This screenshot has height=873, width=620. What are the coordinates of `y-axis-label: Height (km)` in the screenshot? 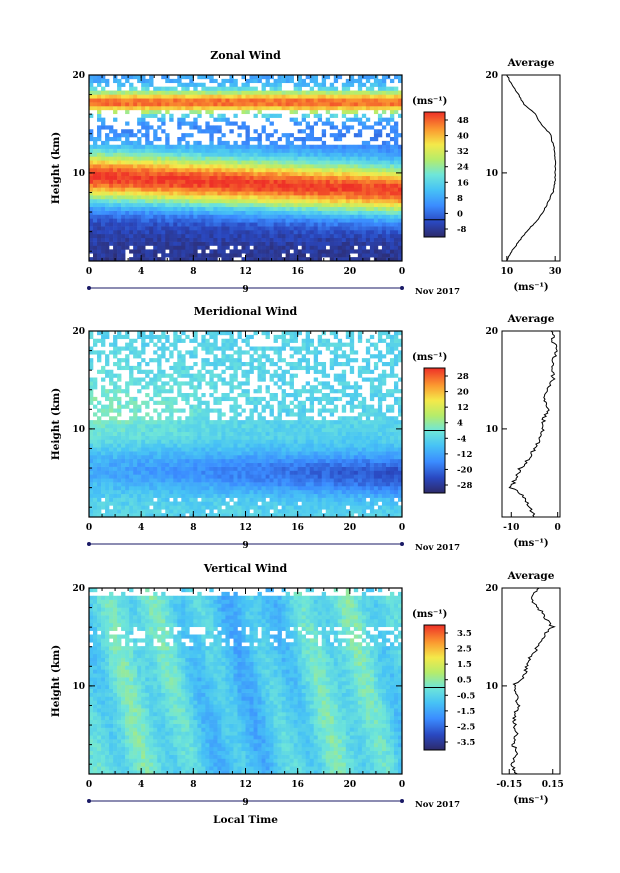 It's located at (56, 168).